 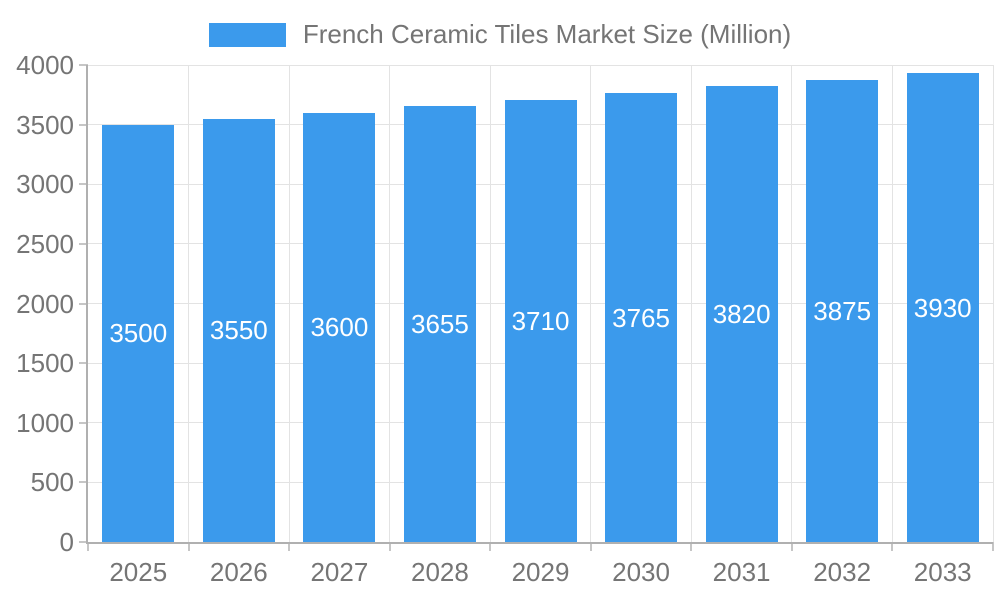 I want to click on bar-value-label: 3765, so click(x=641, y=317).